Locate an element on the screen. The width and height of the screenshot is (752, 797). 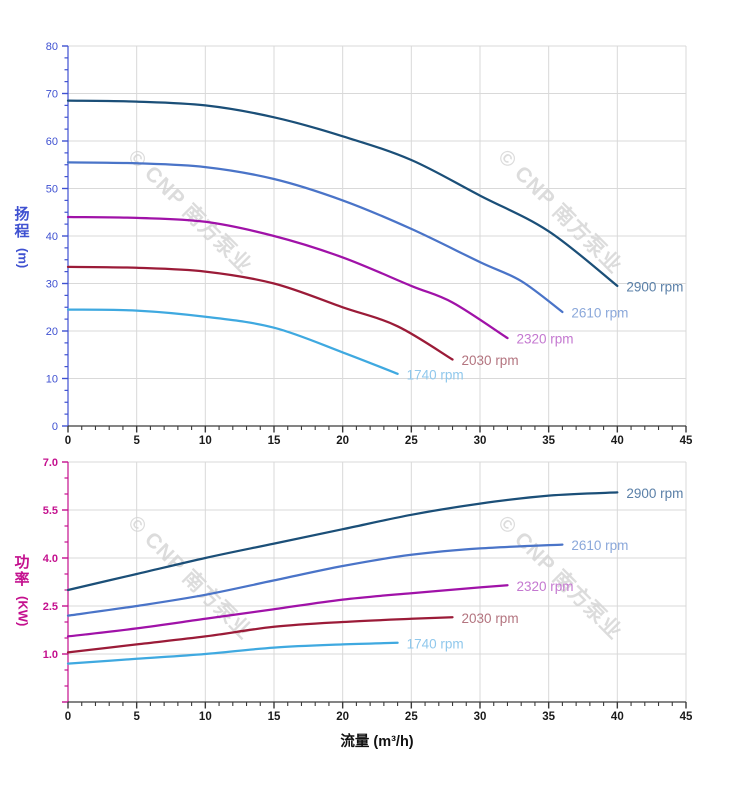
y-tick-label: 10 is located at coordinates (52, 380).